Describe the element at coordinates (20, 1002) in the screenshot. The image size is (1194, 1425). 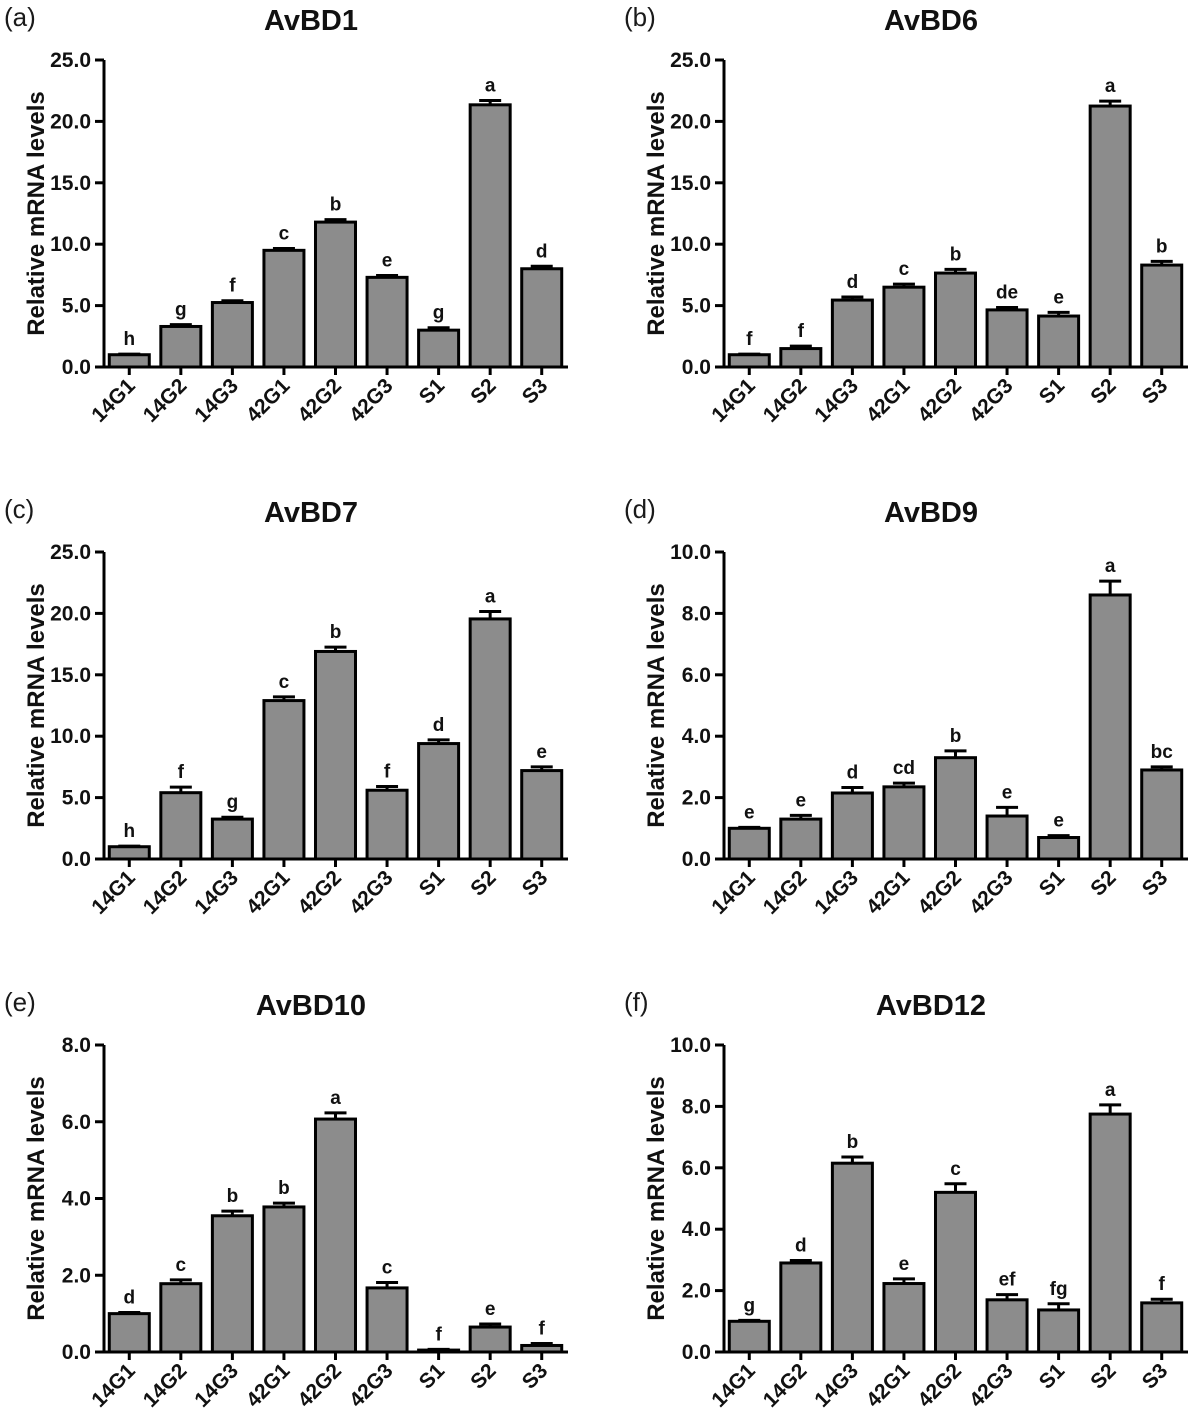
I see `panel-letter: (e)` at that location.